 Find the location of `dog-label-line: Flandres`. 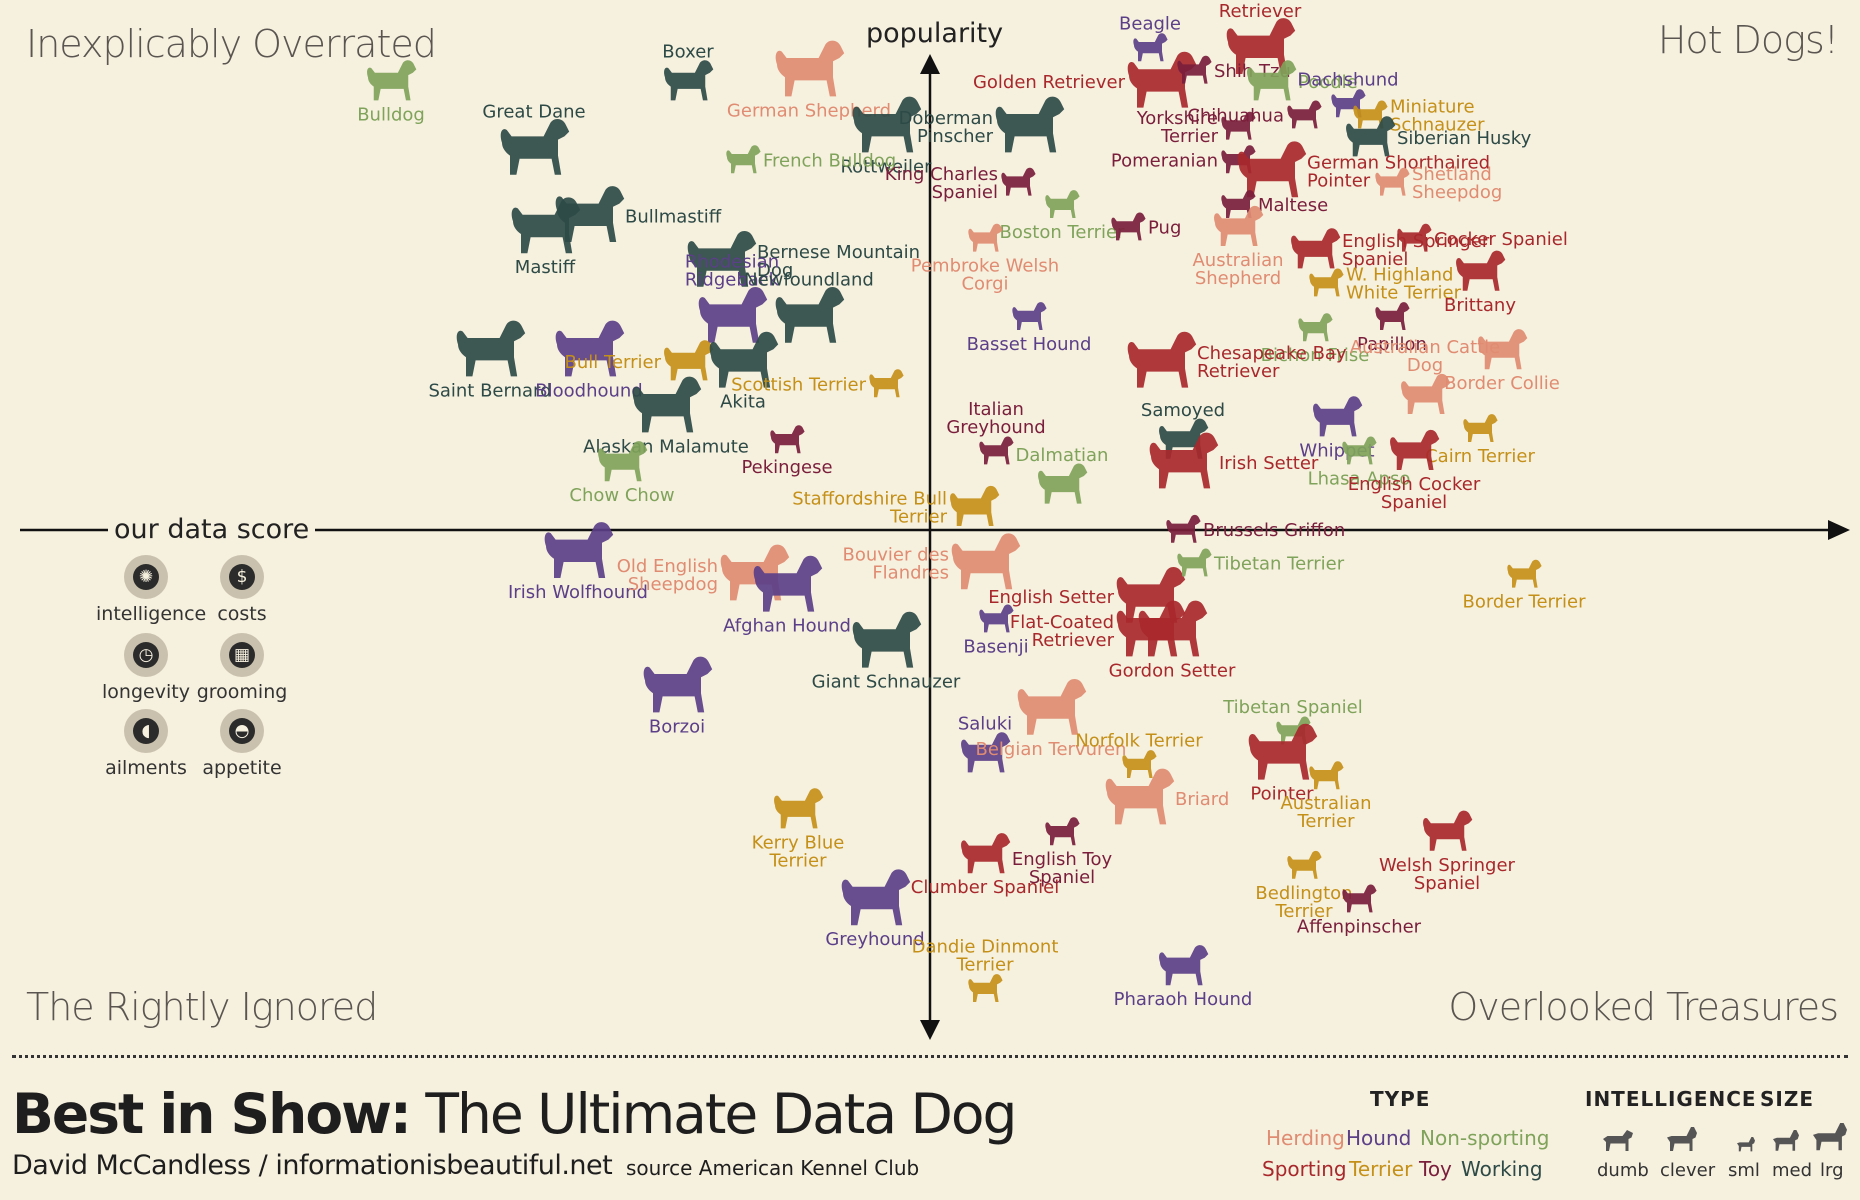

dog-label-line: Flandres is located at coordinates (910, 573).